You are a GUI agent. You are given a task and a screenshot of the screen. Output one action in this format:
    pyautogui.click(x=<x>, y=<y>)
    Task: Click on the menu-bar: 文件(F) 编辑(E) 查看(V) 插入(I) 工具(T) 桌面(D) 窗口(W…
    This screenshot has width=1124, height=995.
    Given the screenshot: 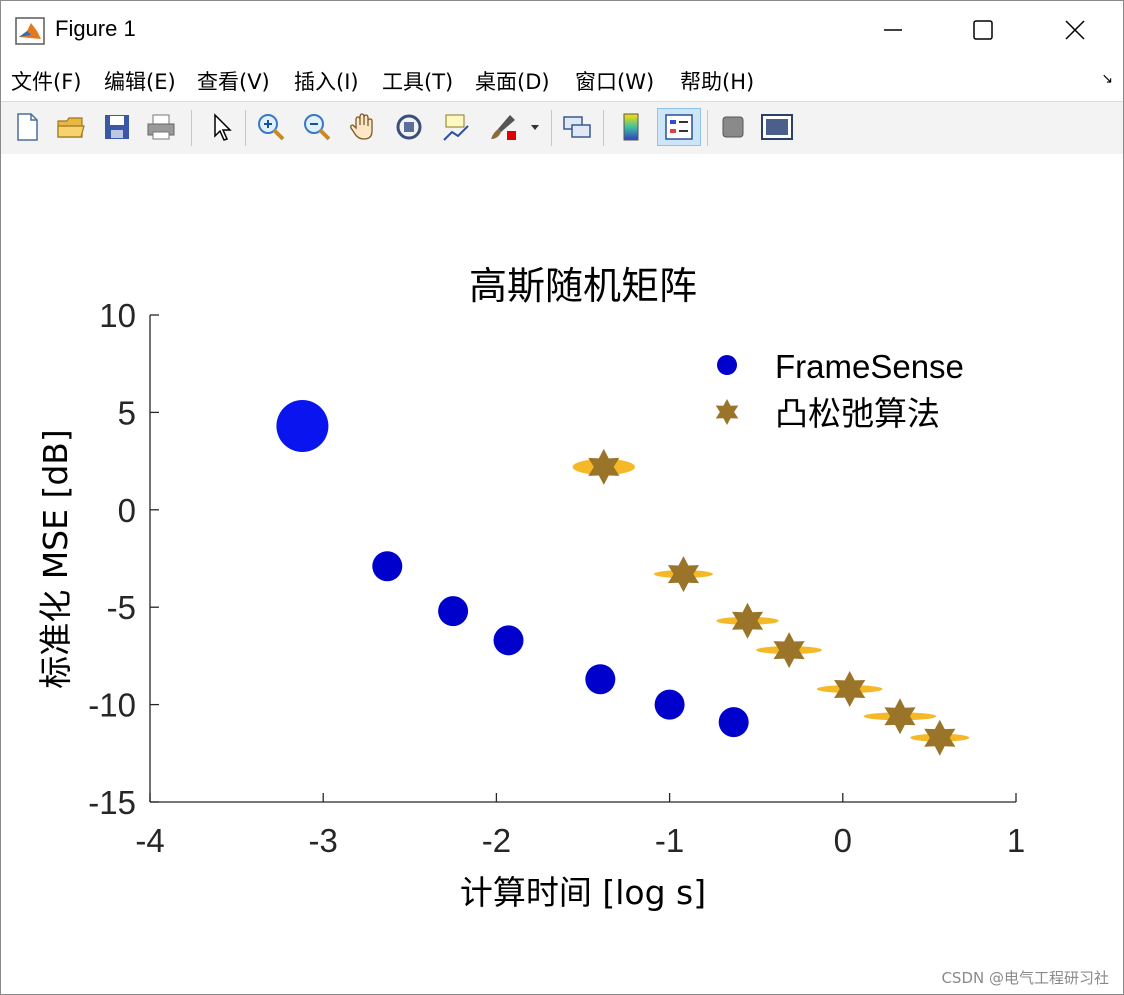 What is the action you would take?
    pyautogui.click(x=562, y=80)
    